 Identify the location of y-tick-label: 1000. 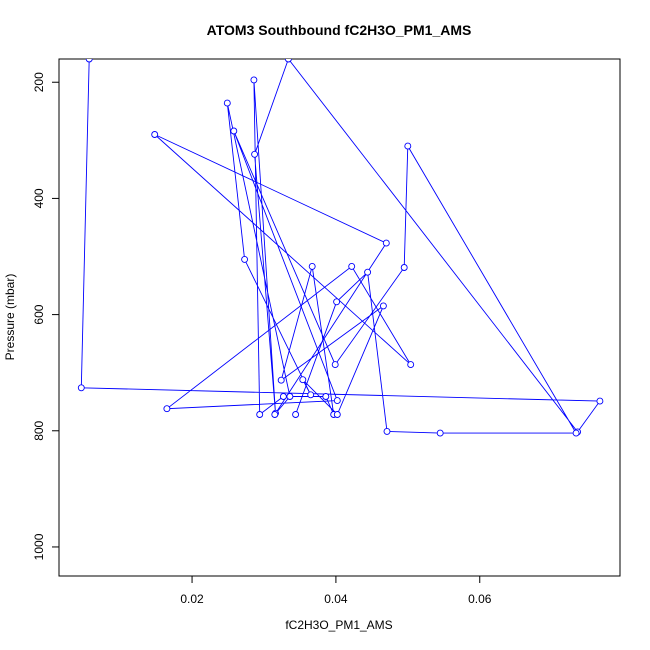
(39, 546).